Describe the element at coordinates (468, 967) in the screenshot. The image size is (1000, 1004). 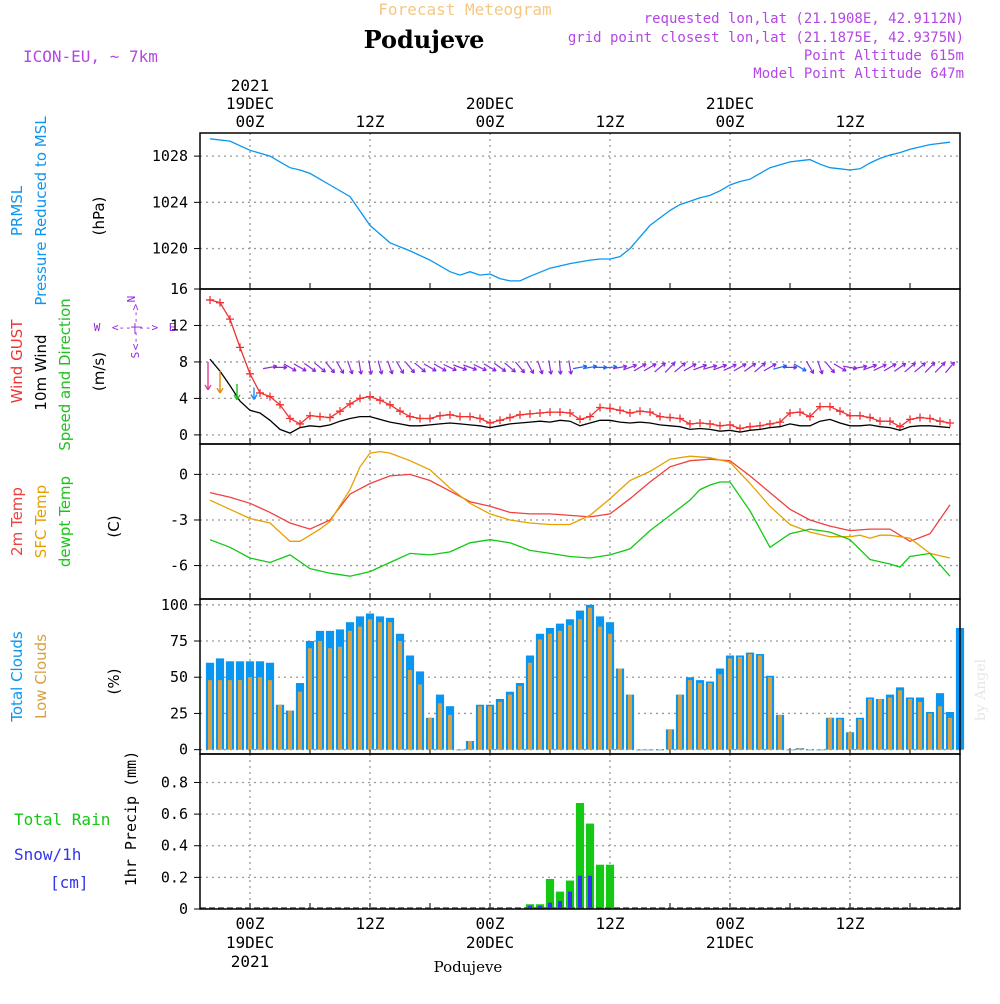
I see `footer-station: Podujeve` at that location.